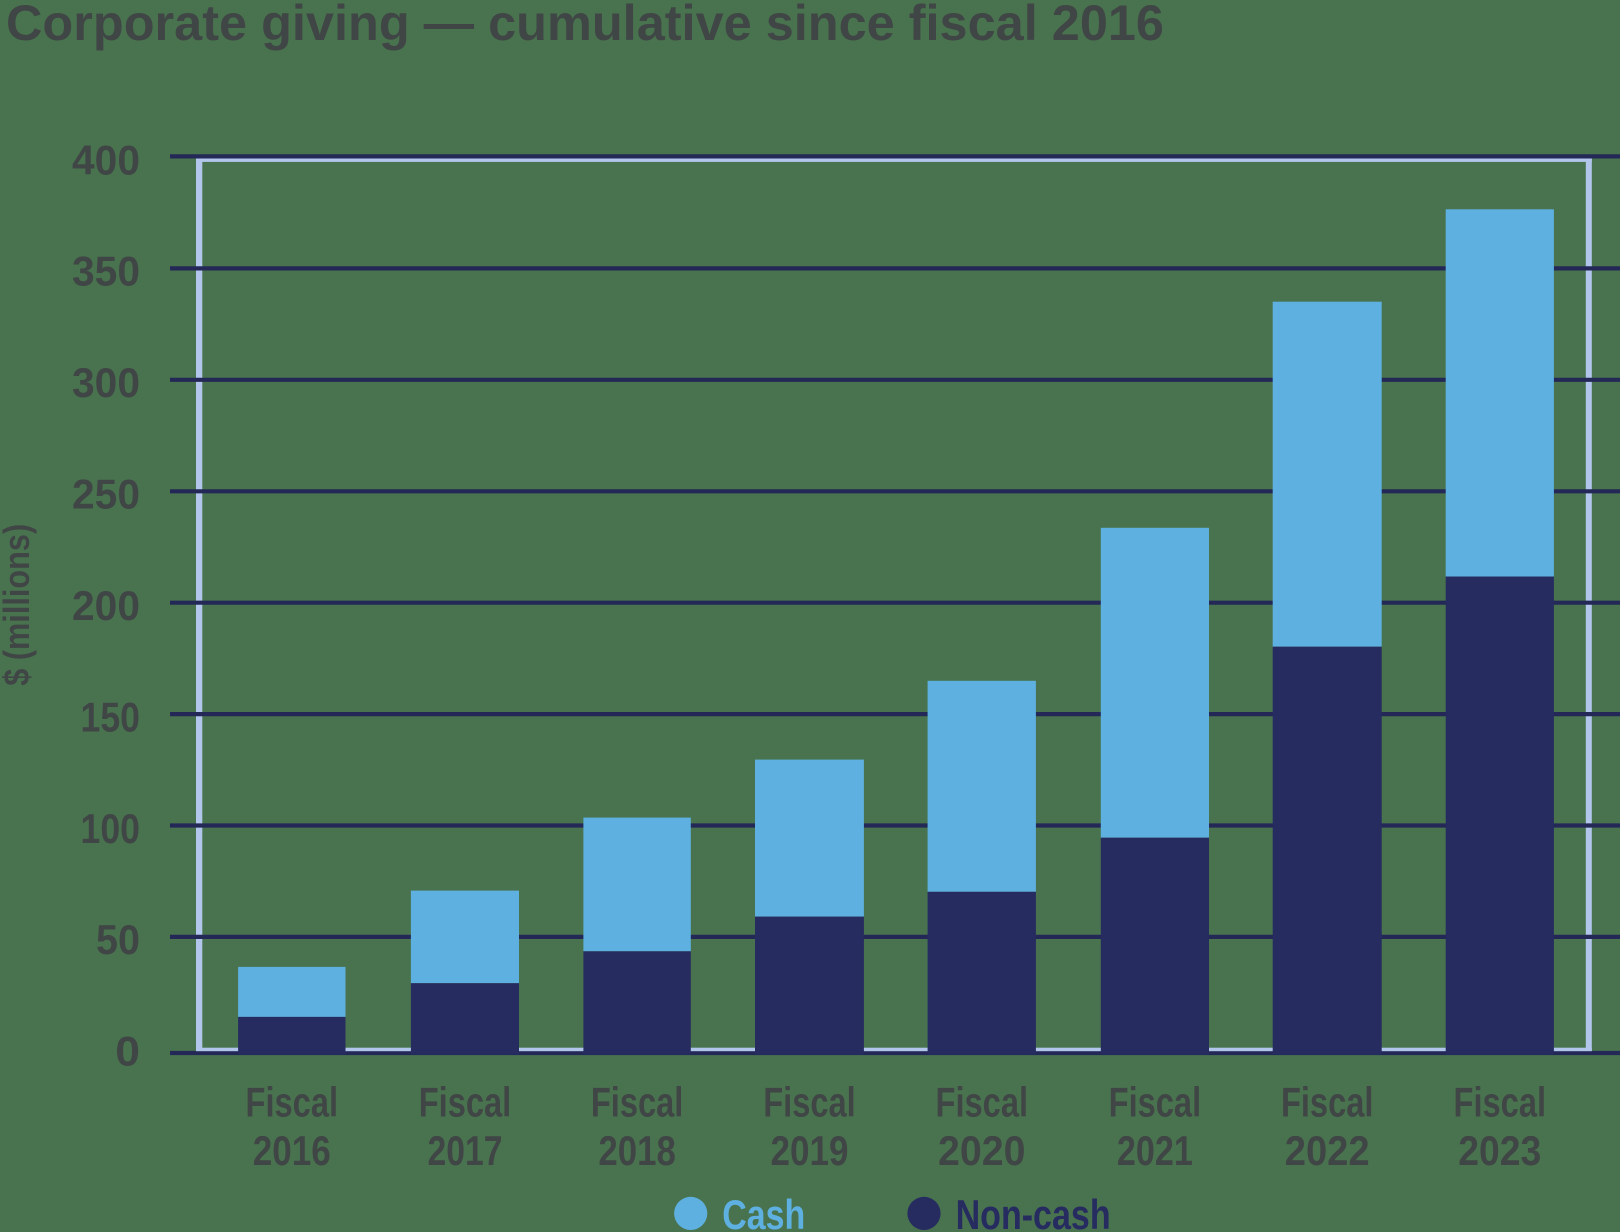  What do you see at coordinates (106, 494) in the screenshot?
I see `svg-text: 250` at bounding box center [106, 494].